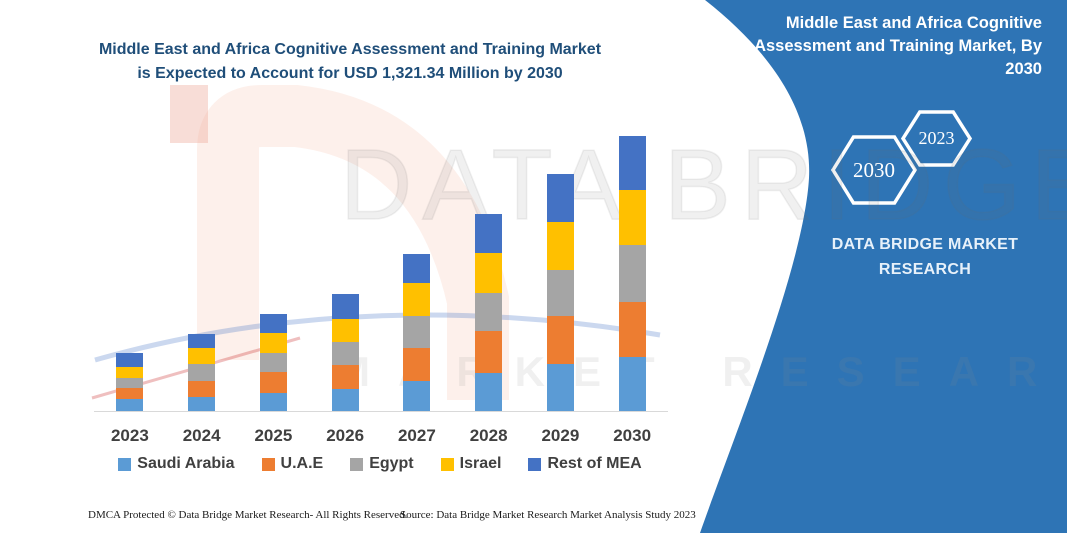 This screenshot has height=533, width=1067. I want to click on legend-item-israel: Israel, so click(471, 464).